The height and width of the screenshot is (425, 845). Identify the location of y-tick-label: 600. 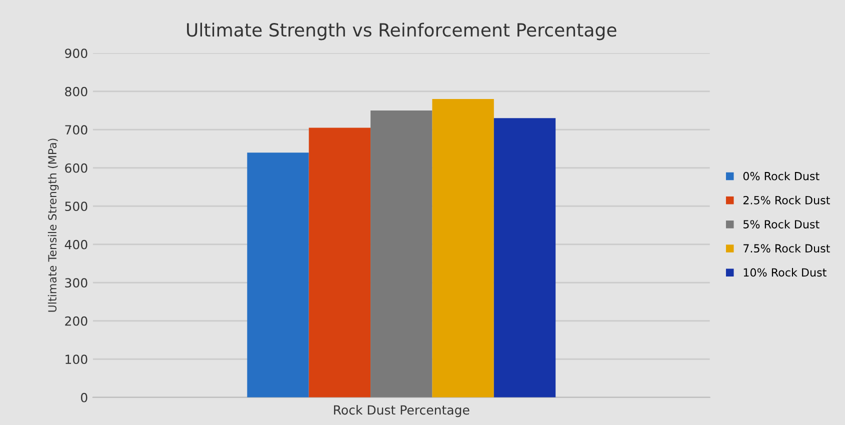
(76, 168).